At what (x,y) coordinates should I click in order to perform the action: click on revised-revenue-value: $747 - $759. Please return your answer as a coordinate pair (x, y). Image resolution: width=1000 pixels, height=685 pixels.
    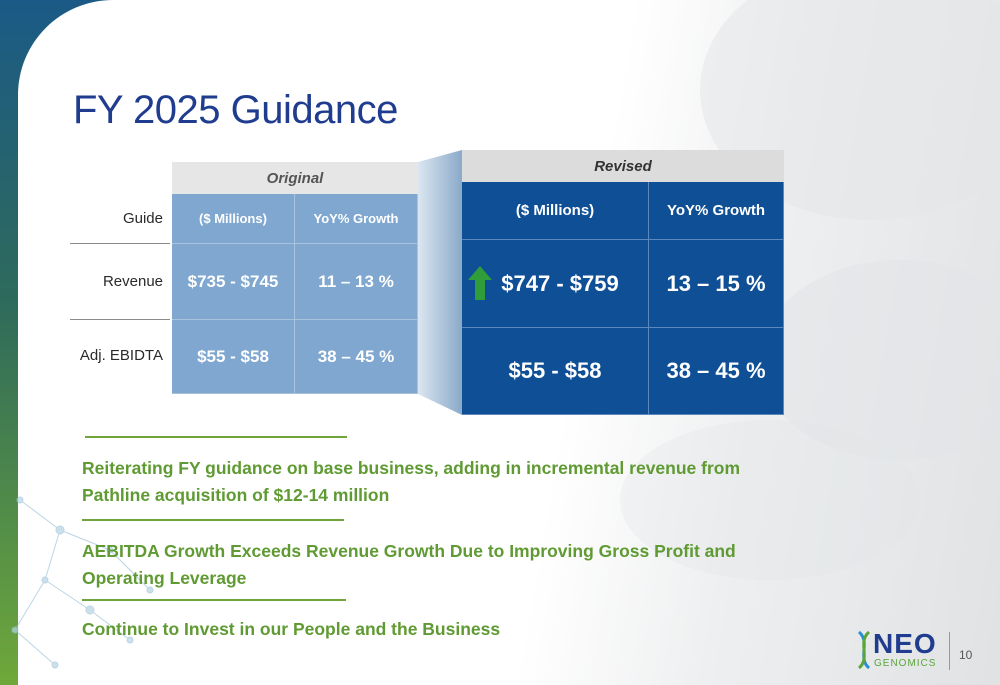
    Looking at the image, I should click on (560, 283).